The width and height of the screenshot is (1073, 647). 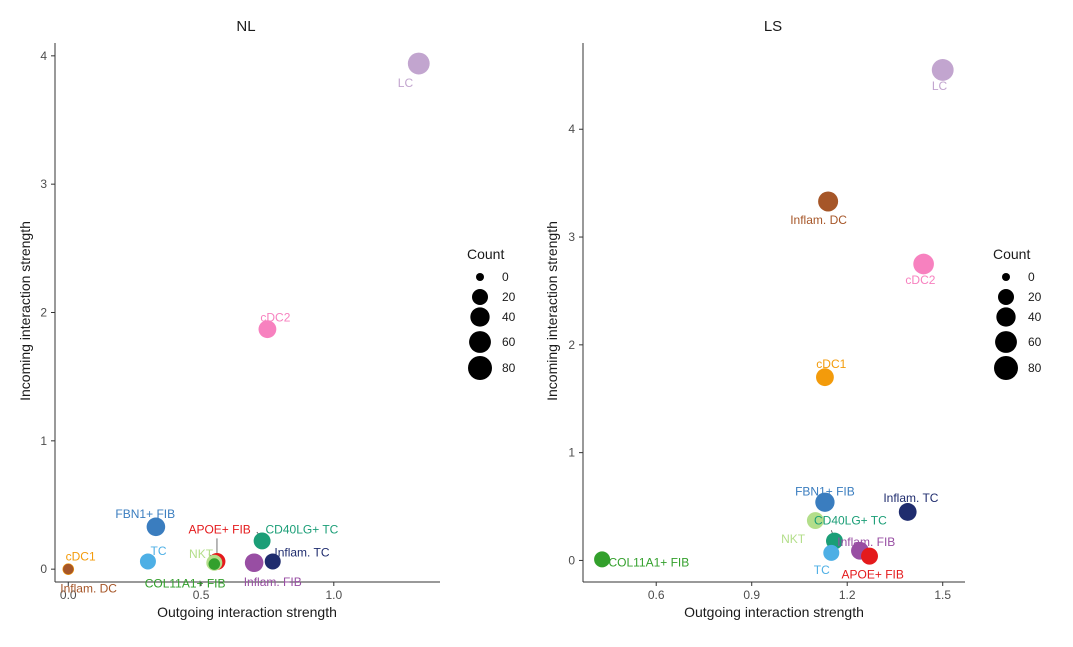 I want to click on legend-count-ls: Count 0 20 40 60 80, so click(x=1017, y=313).